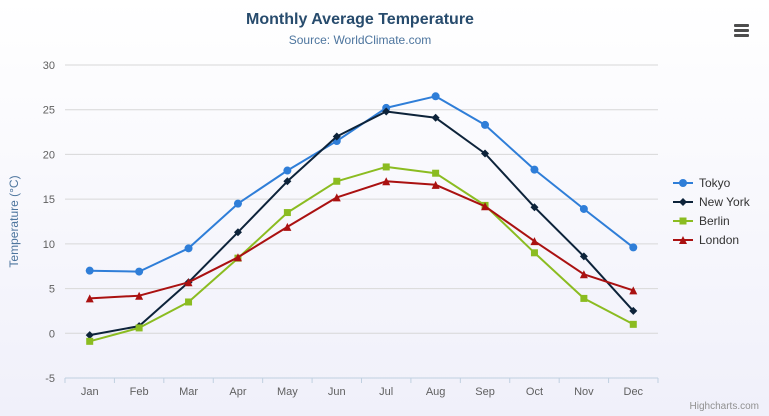  What do you see at coordinates (49, 200) in the screenshot?
I see `y-axis-tick-label: 15` at bounding box center [49, 200].